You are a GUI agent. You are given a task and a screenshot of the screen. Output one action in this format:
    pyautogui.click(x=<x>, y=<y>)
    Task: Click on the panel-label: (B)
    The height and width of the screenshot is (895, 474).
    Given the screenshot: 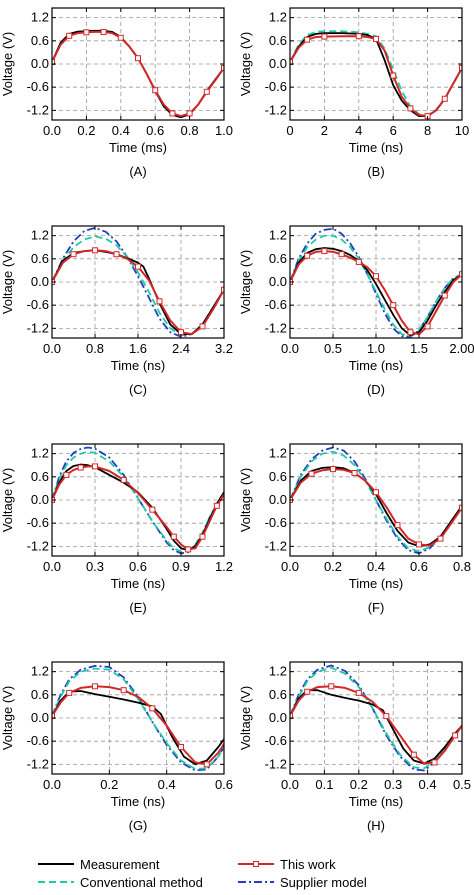 What is the action you would take?
    pyautogui.click(x=375, y=171)
    